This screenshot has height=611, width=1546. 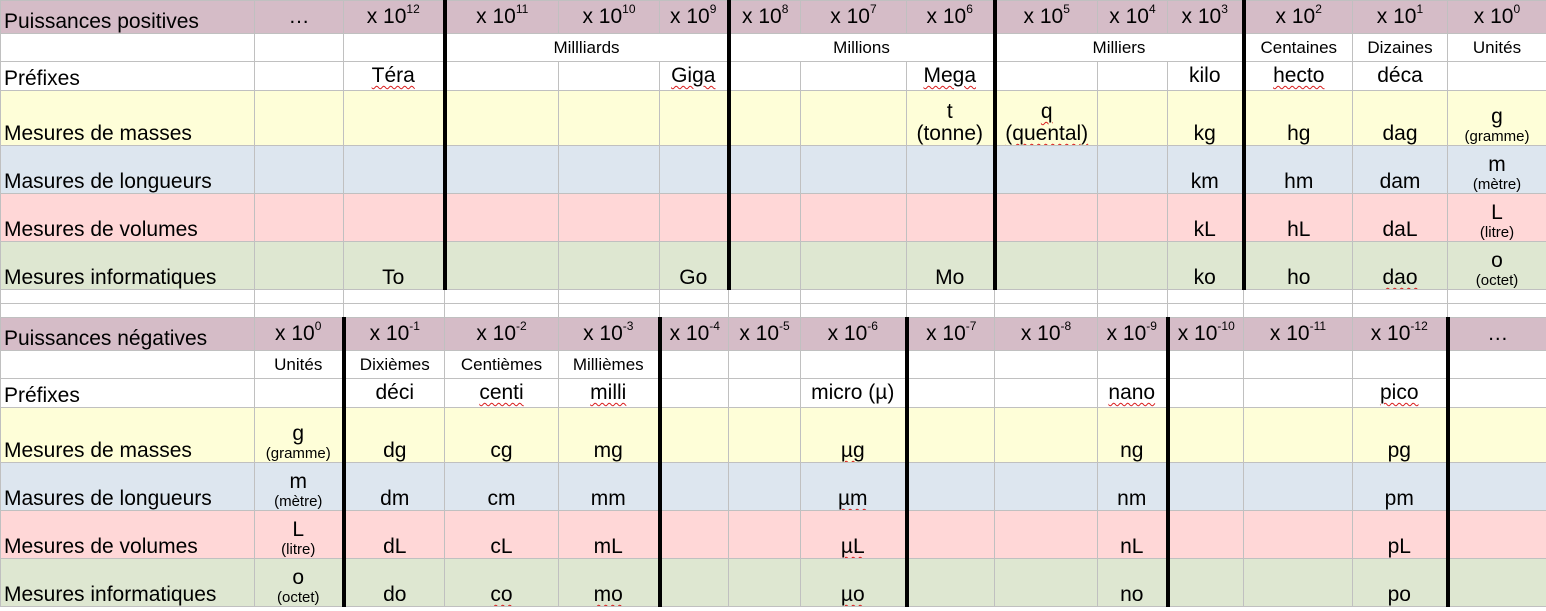 What do you see at coordinates (1046, 334) in the screenshot?
I see `power-cell: x 10-8` at bounding box center [1046, 334].